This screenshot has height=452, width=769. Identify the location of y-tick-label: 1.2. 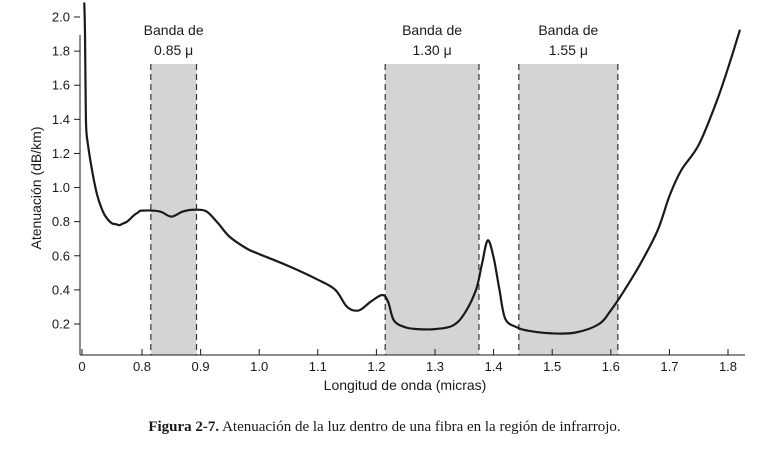
(61, 153).